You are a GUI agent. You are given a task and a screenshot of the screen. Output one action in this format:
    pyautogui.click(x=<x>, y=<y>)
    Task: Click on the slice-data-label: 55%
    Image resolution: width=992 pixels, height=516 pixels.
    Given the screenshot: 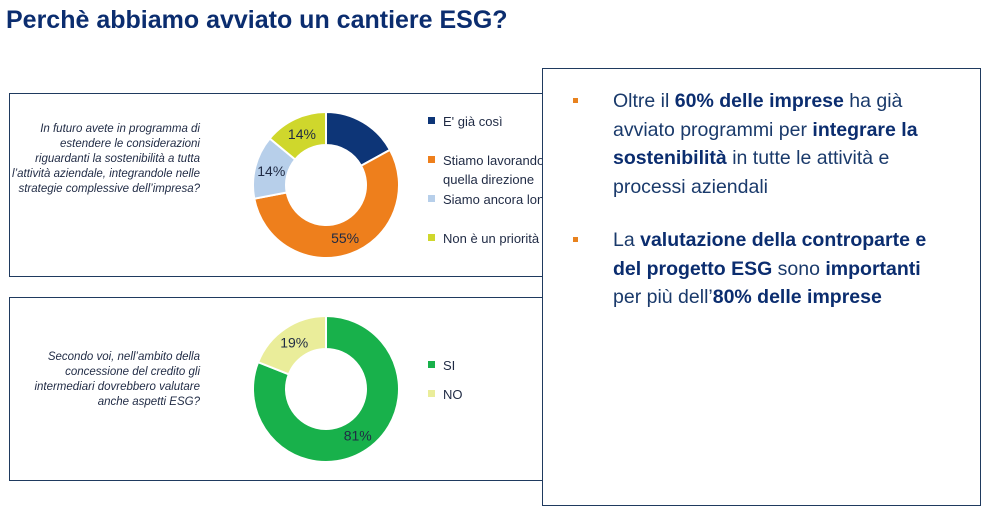 What is the action you would take?
    pyautogui.click(x=345, y=238)
    